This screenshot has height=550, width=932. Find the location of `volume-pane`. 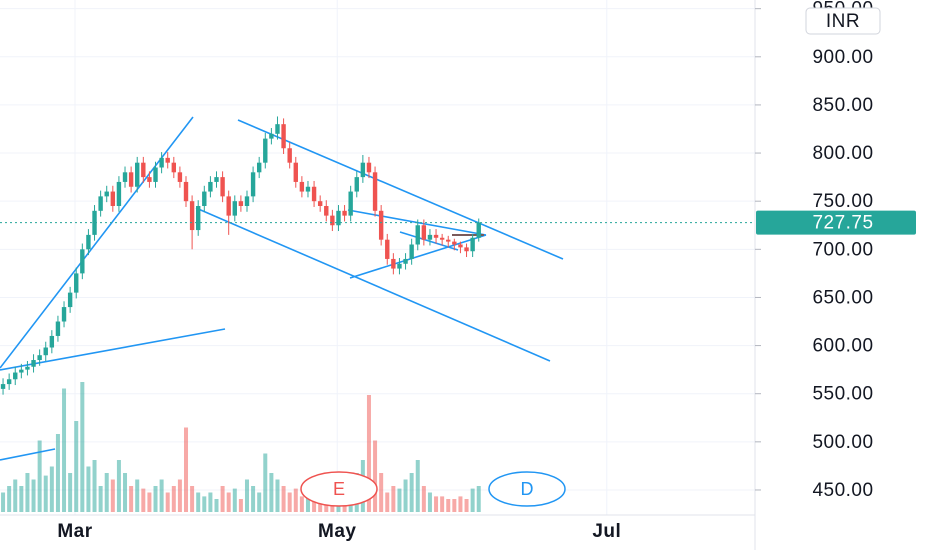

volume-pane is located at coordinates (241, 447).